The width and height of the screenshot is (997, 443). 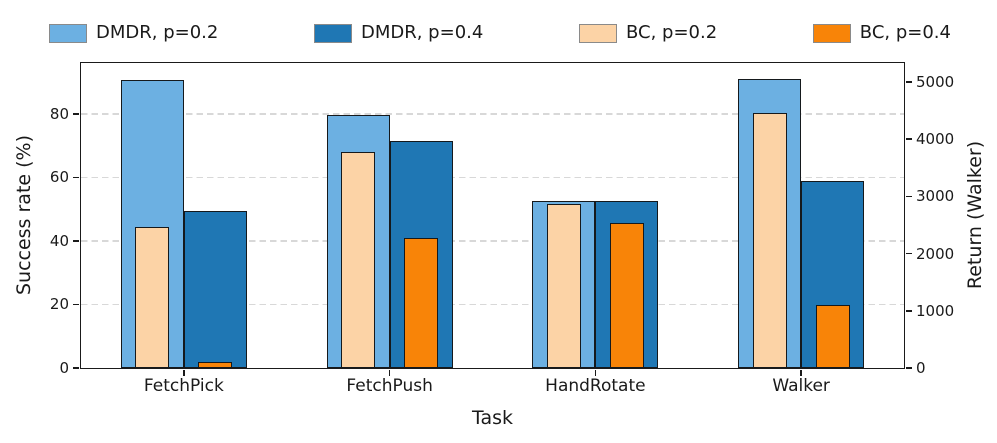 I want to click on left-y-tick-label: 20, so click(x=59, y=304).